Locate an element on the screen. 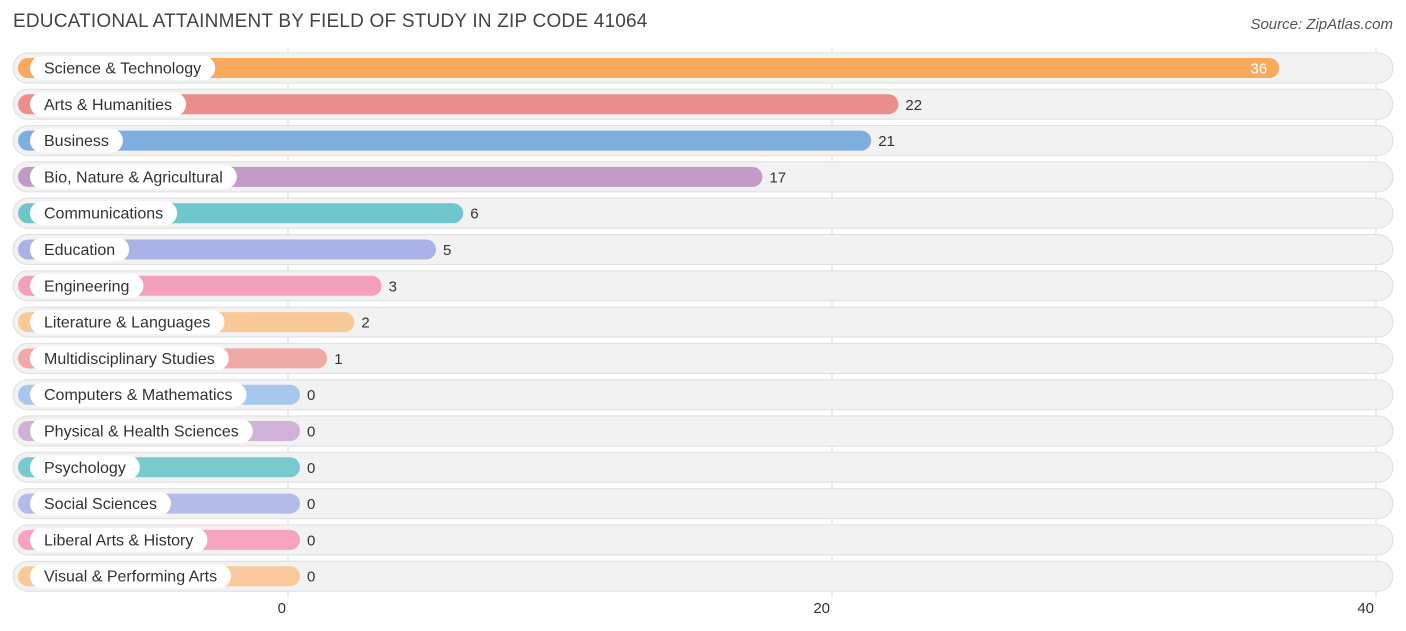 Image resolution: width=1406 pixels, height=631 pixels. category-label: Computers & Mathematics is located at coordinates (138, 395).